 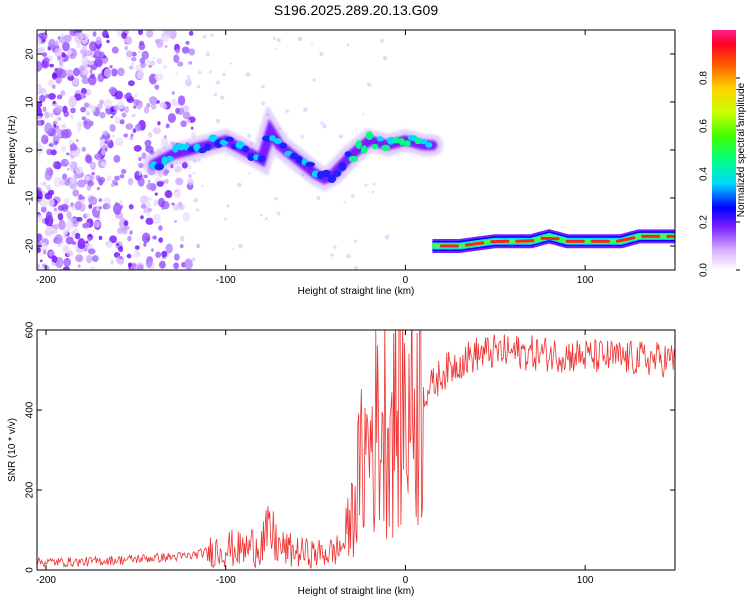 What do you see at coordinates (30, 197) in the screenshot?
I see `spectrogram-ytick-label: -10` at bounding box center [30, 197].